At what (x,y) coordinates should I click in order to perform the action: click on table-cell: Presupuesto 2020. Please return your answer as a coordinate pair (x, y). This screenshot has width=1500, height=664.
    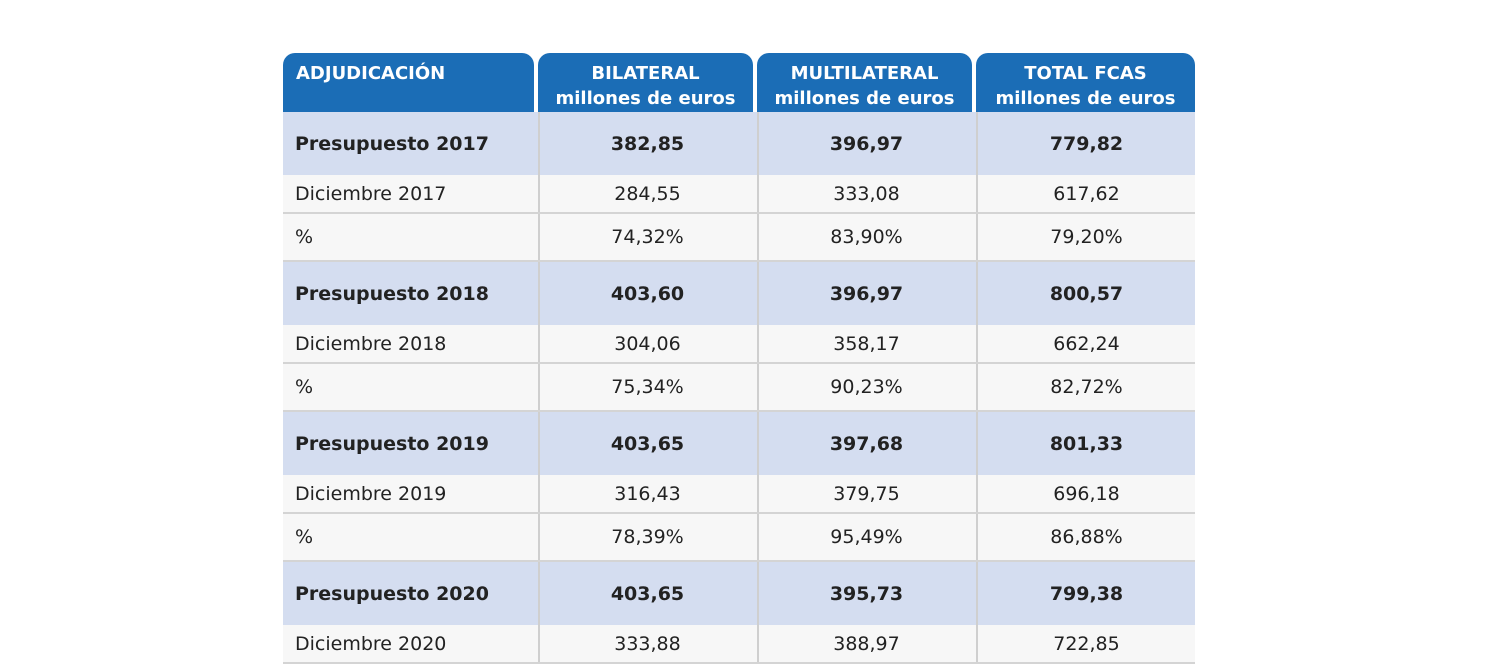
    Looking at the image, I should click on (392, 593).